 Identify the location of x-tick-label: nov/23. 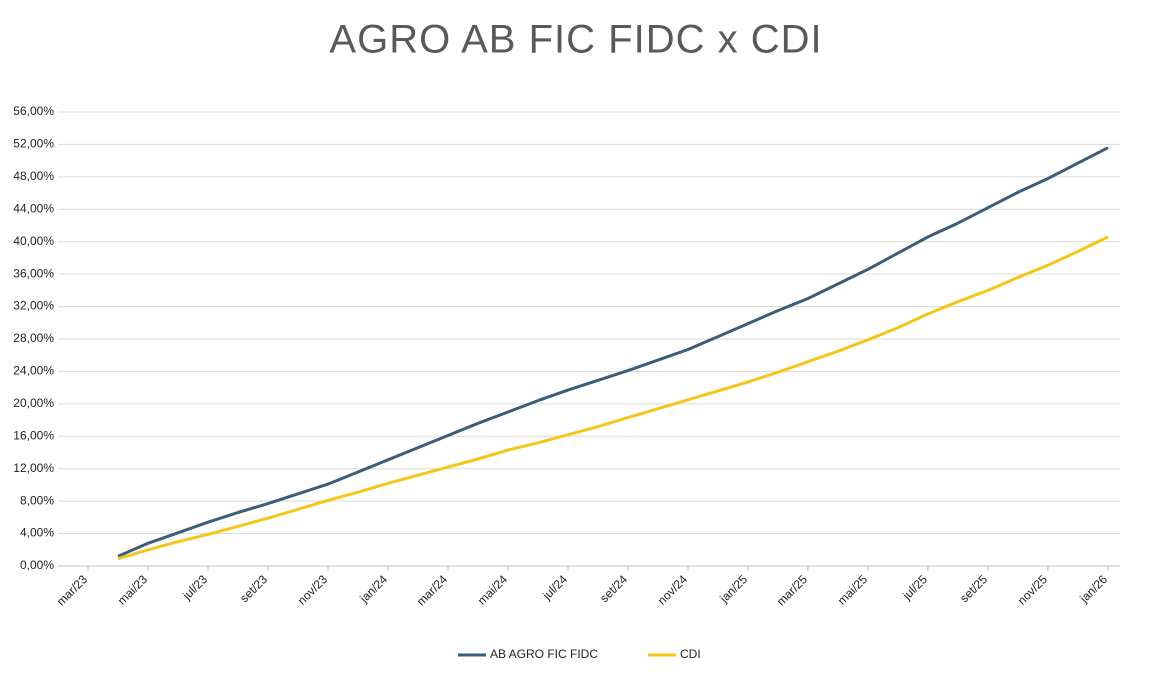
(313, 590).